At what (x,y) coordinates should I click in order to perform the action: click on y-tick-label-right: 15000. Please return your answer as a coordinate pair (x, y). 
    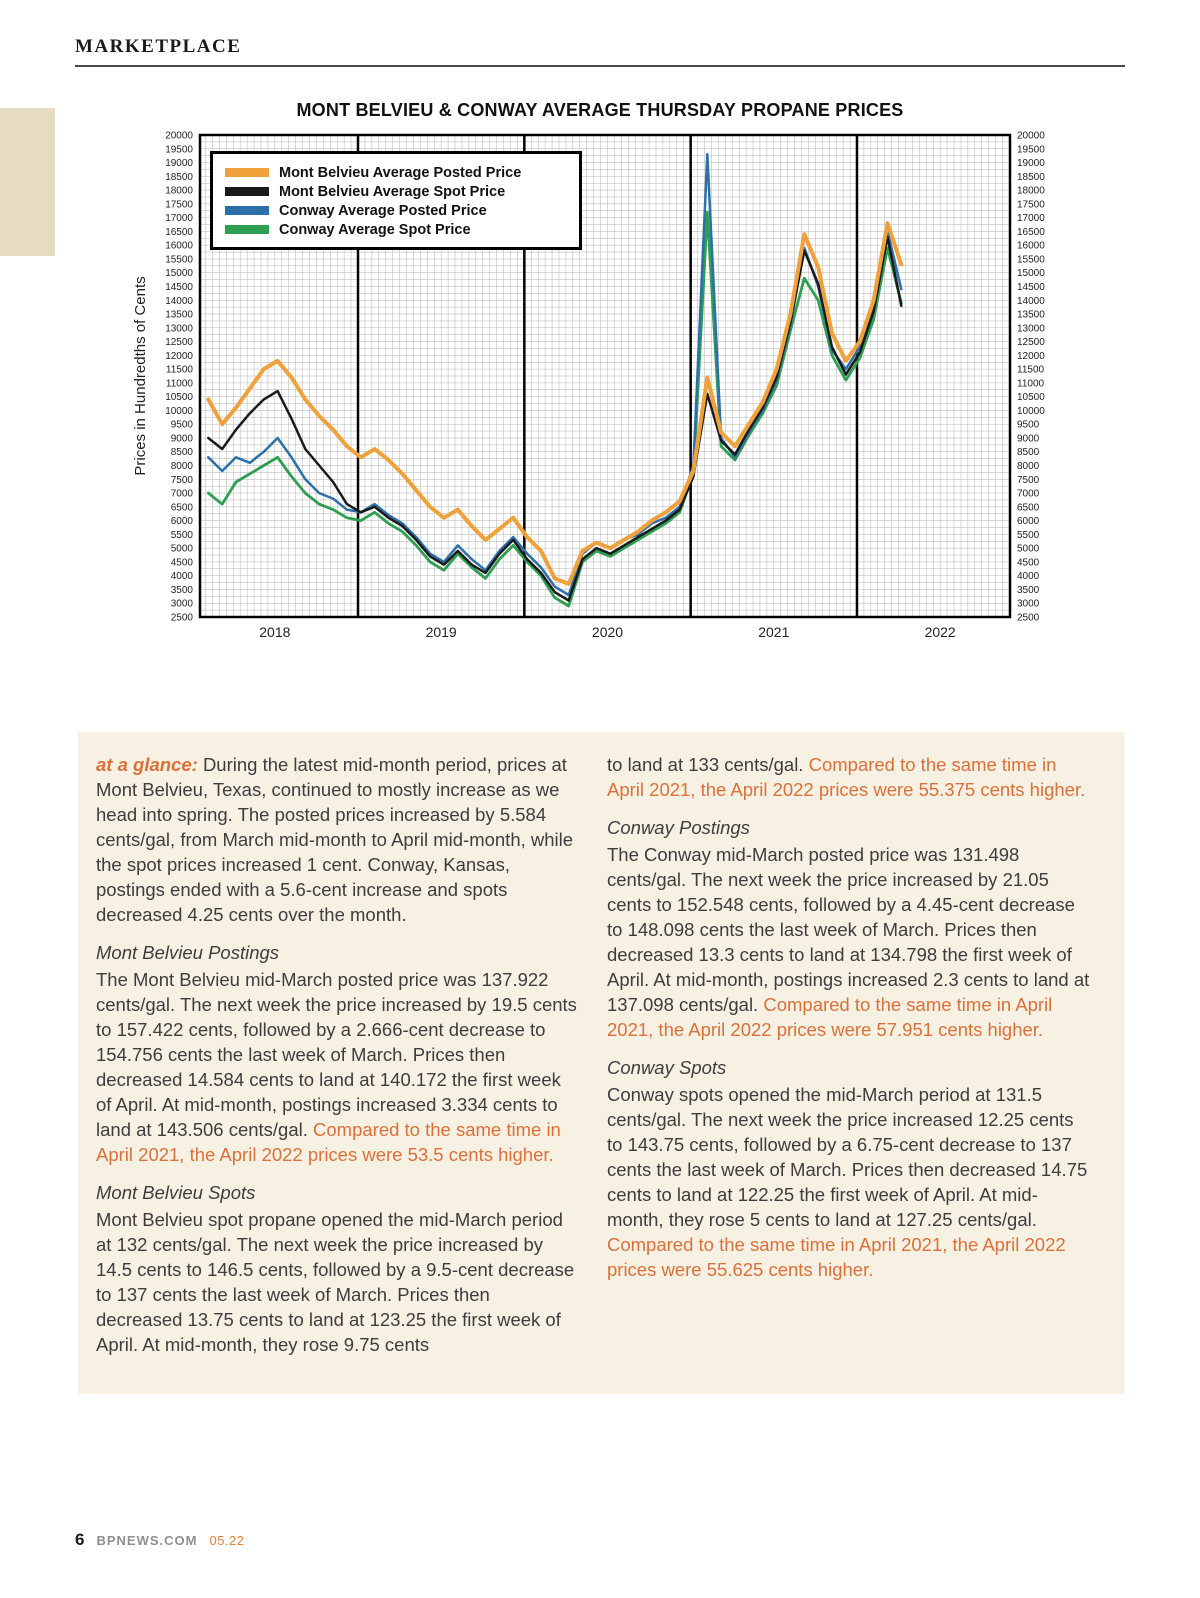
    Looking at the image, I should click on (1031, 273).